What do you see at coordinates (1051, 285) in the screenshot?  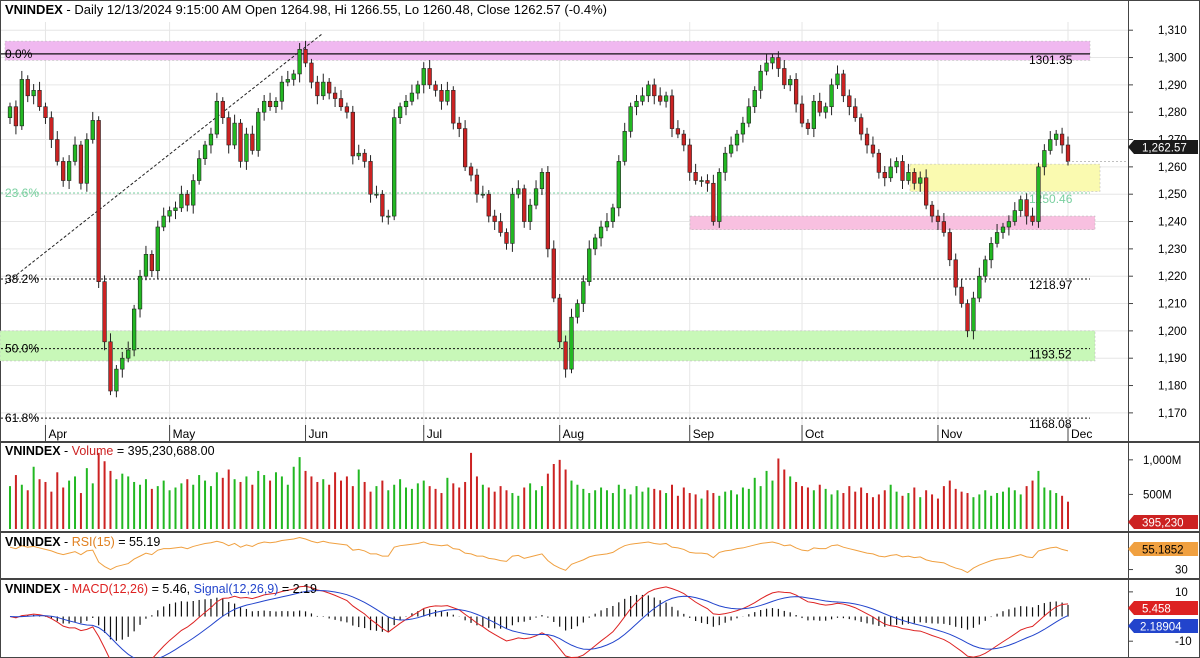 I see `fib-value-label: 1218.97` at bounding box center [1051, 285].